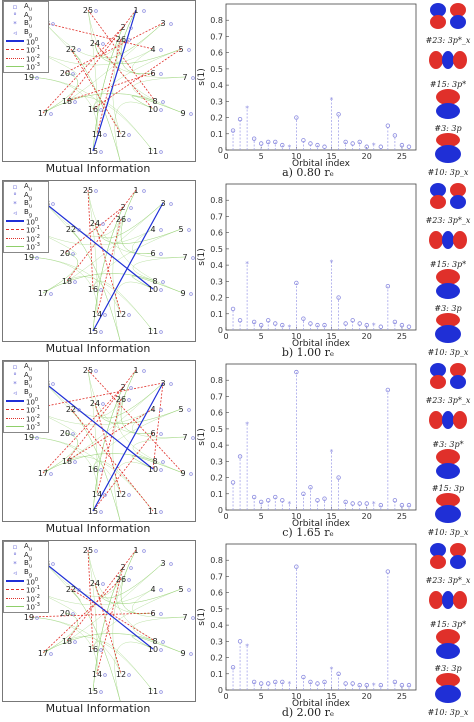  Describe the element at coordinates (321, 342) in the screenshot. I see `x-axis-label: Orbital index` at that location.